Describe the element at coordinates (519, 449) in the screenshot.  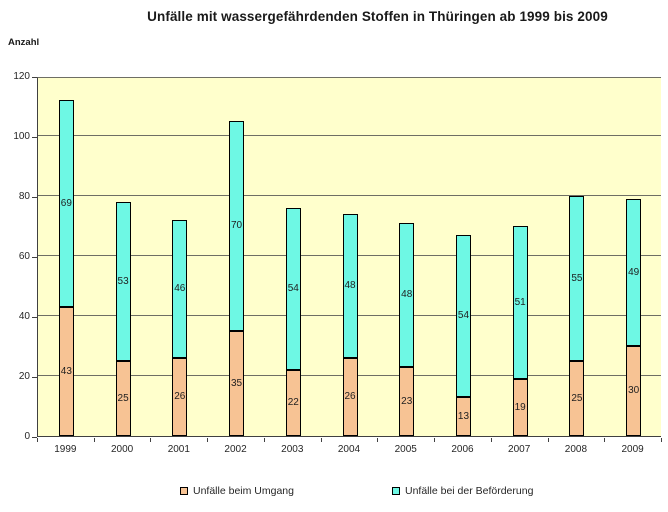
I see `x-axis-tick-label: 2007` at that location.